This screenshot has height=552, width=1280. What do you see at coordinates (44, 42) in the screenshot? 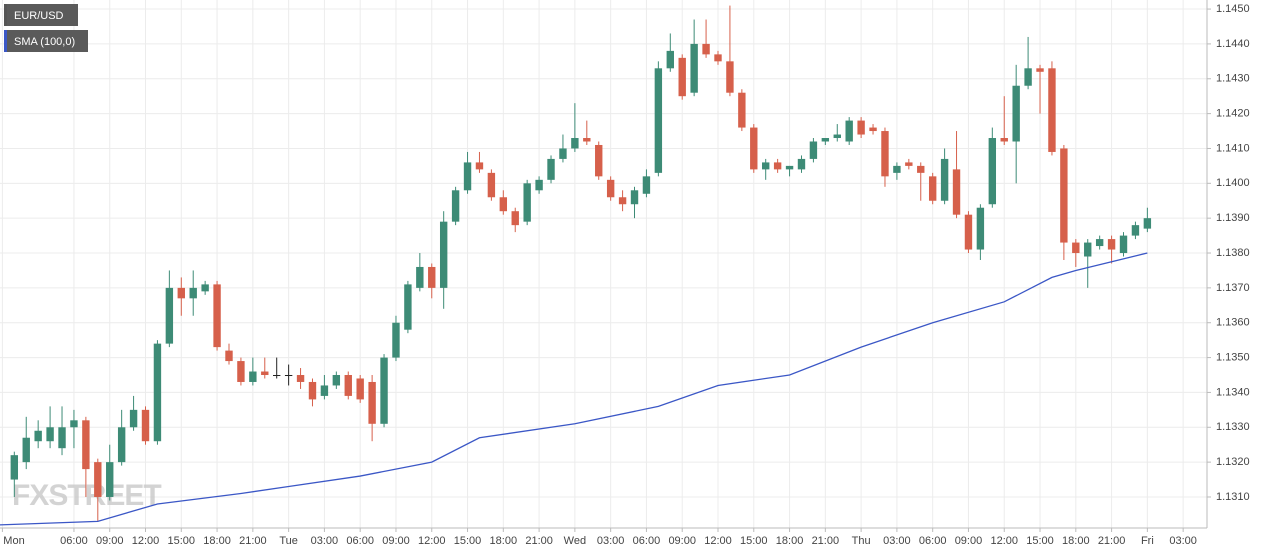
I see `legend-label: SMA (100,0)` at bounding box center [44, 42].